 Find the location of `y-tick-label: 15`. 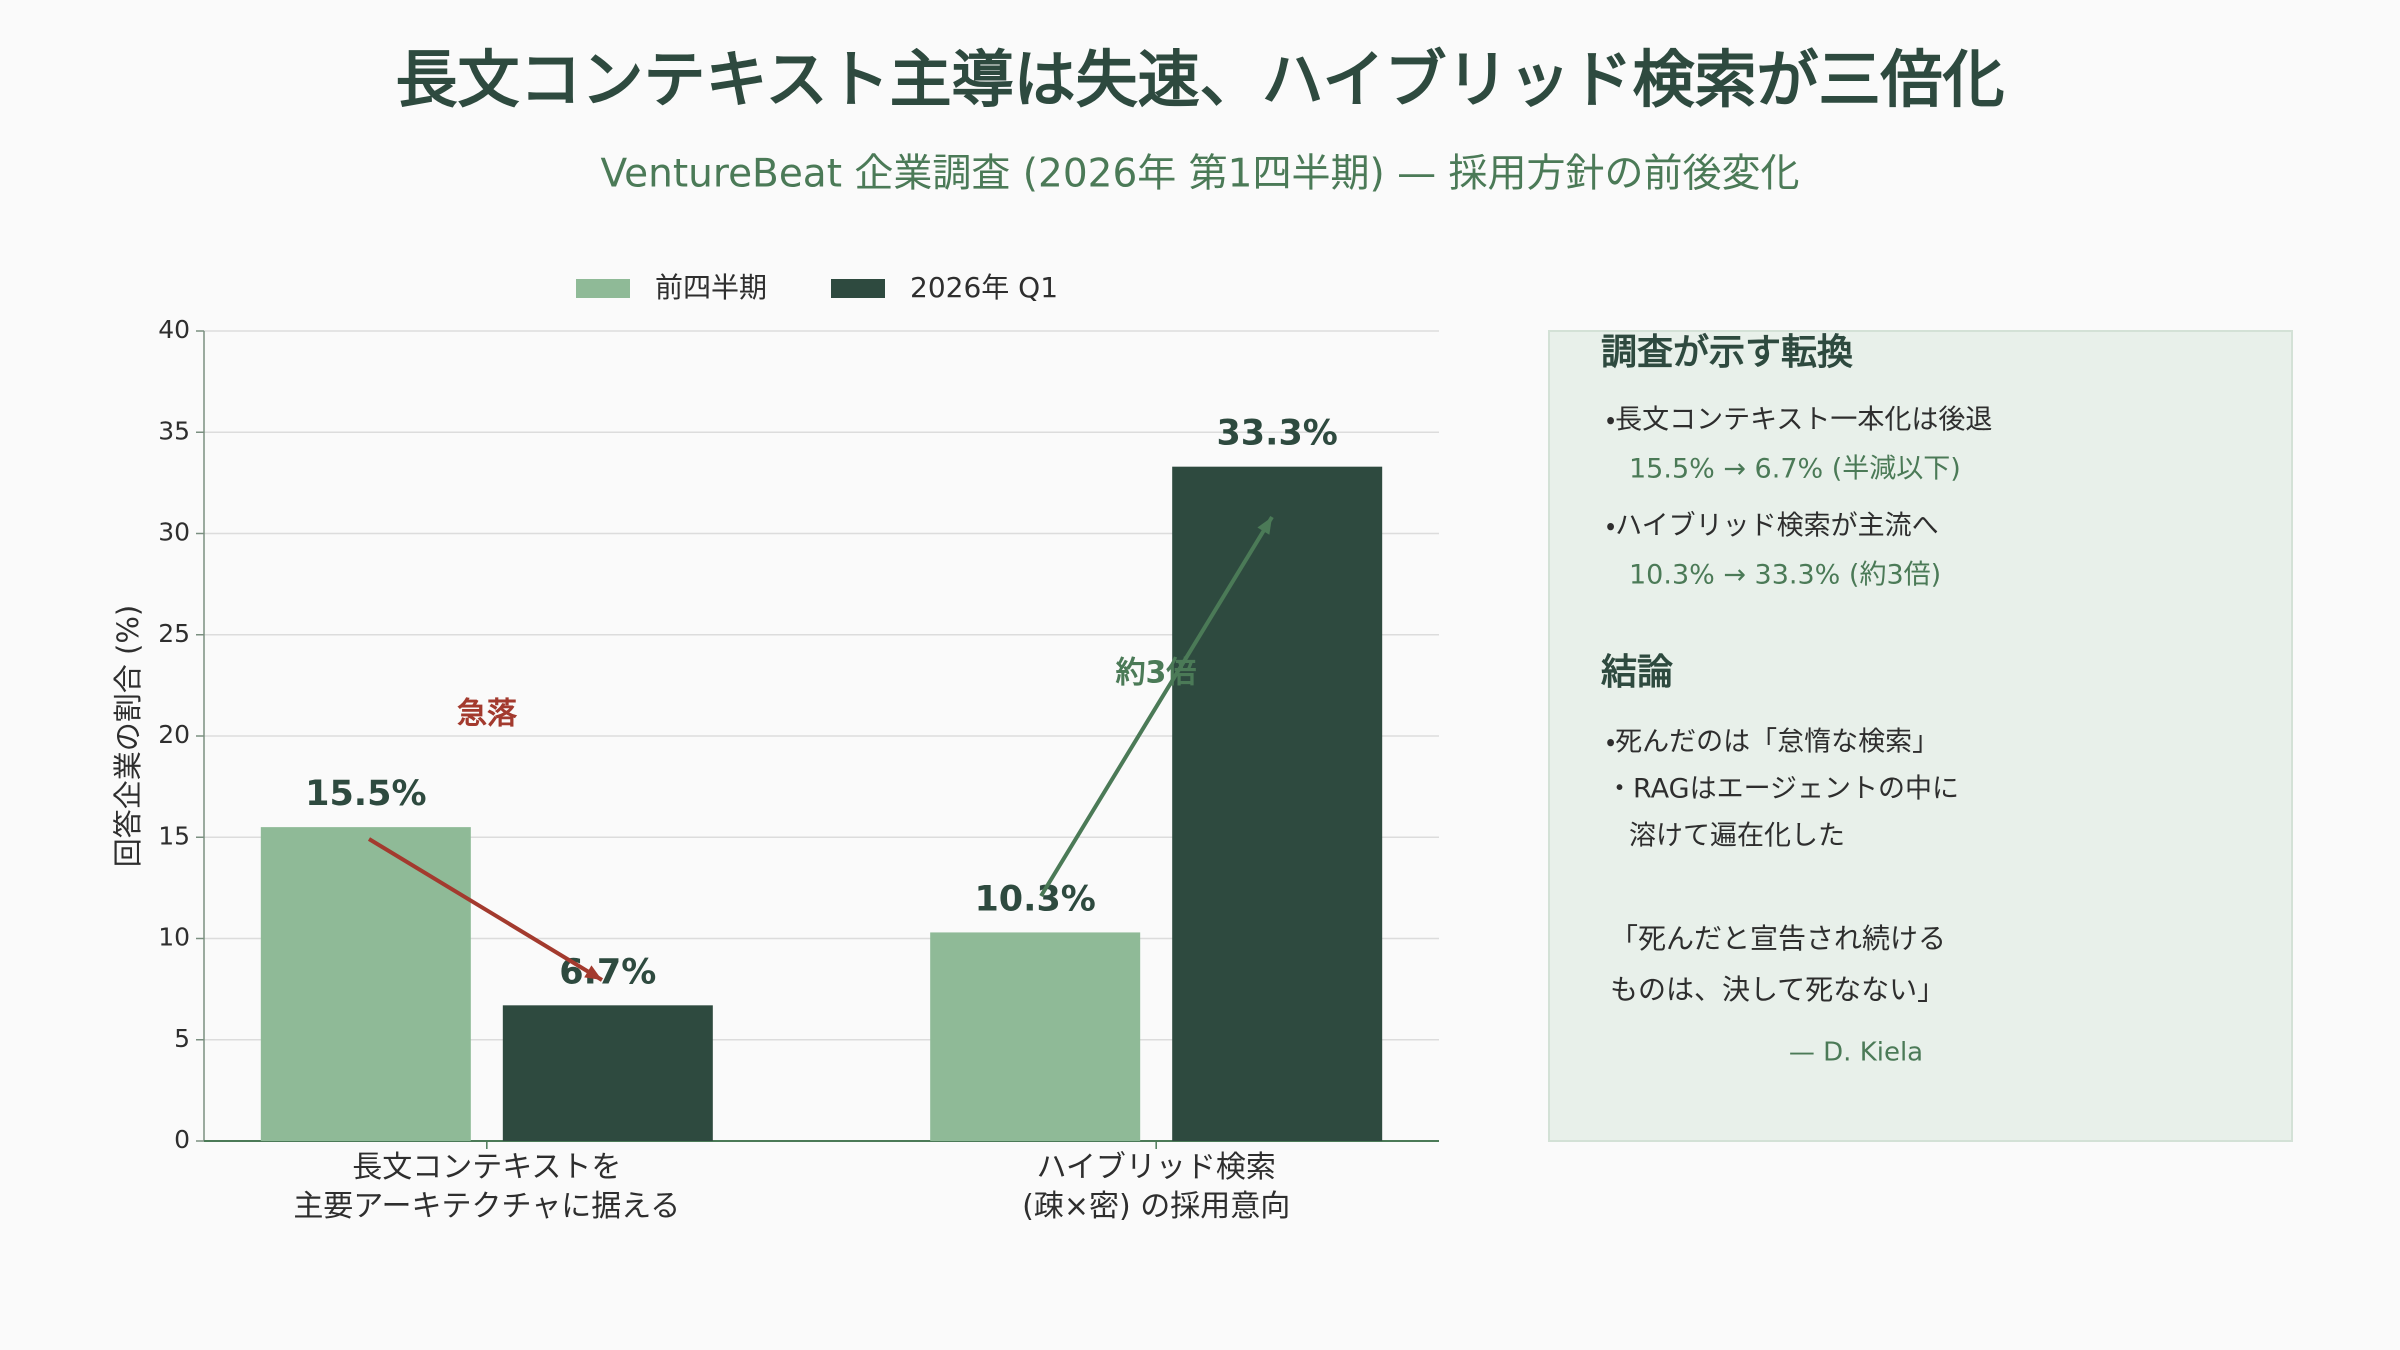

y-tick-label: 15 is located at coordinates (174, 835).